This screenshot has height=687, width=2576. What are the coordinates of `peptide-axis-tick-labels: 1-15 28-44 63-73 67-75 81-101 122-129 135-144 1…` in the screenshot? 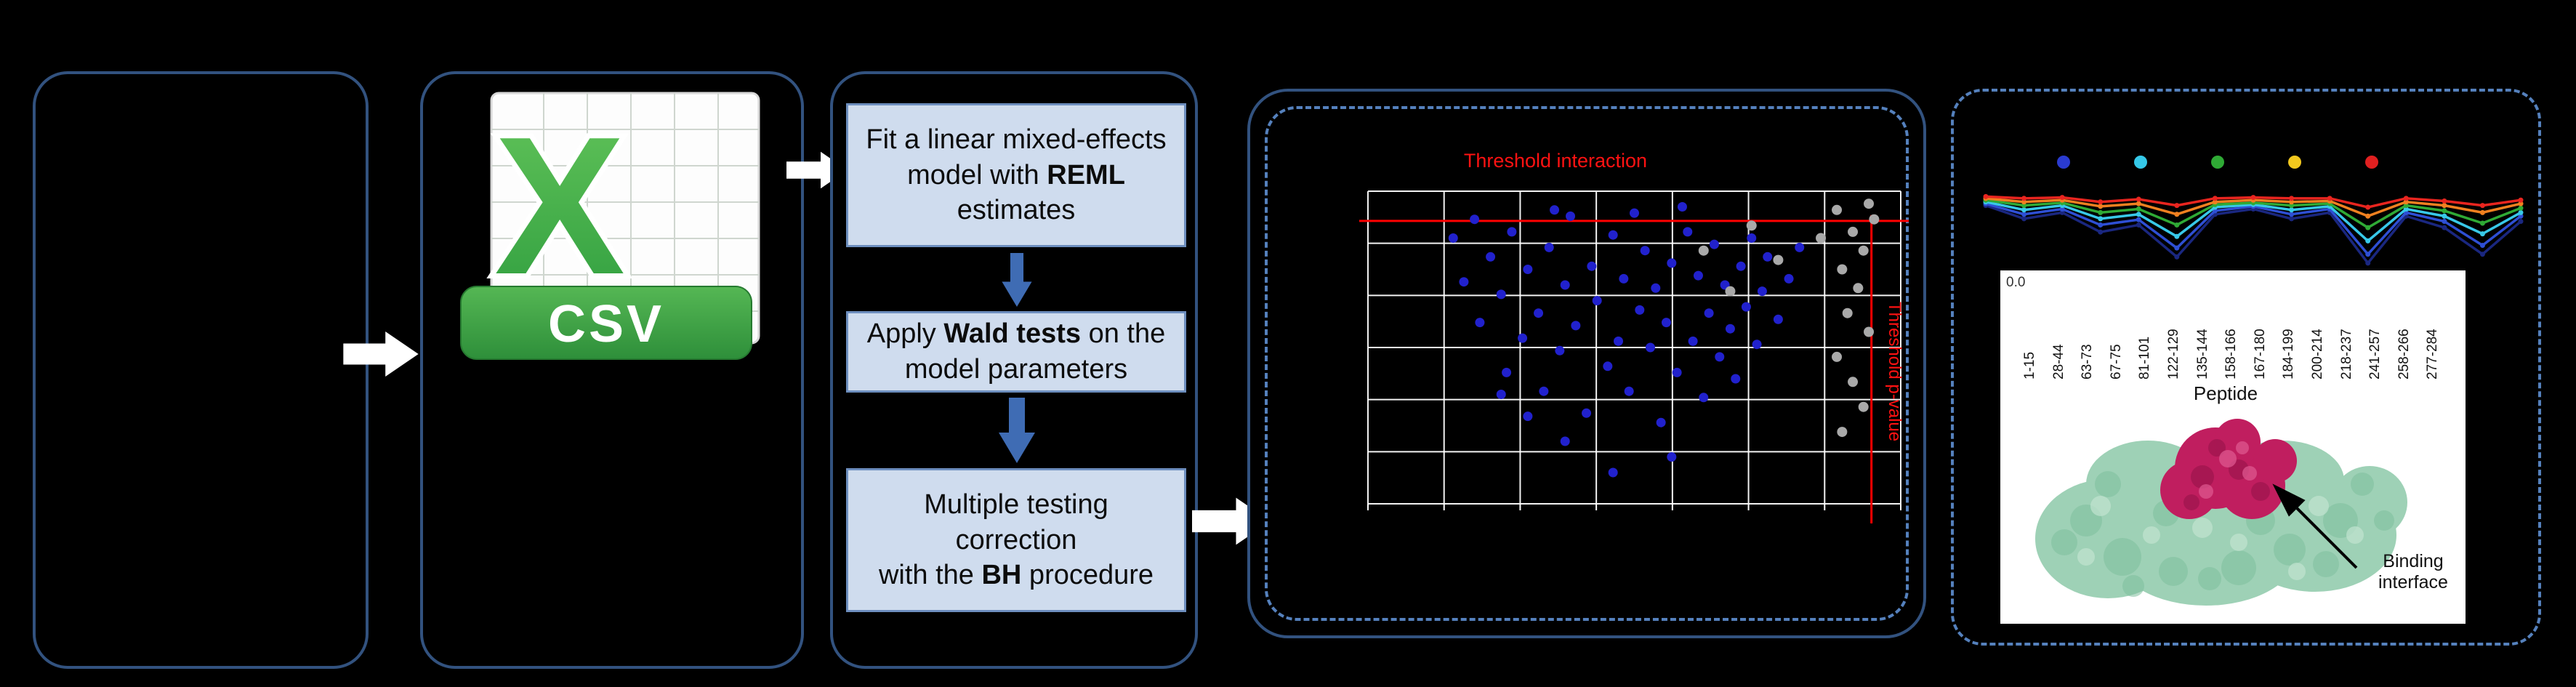 It's located at (2233, 325).